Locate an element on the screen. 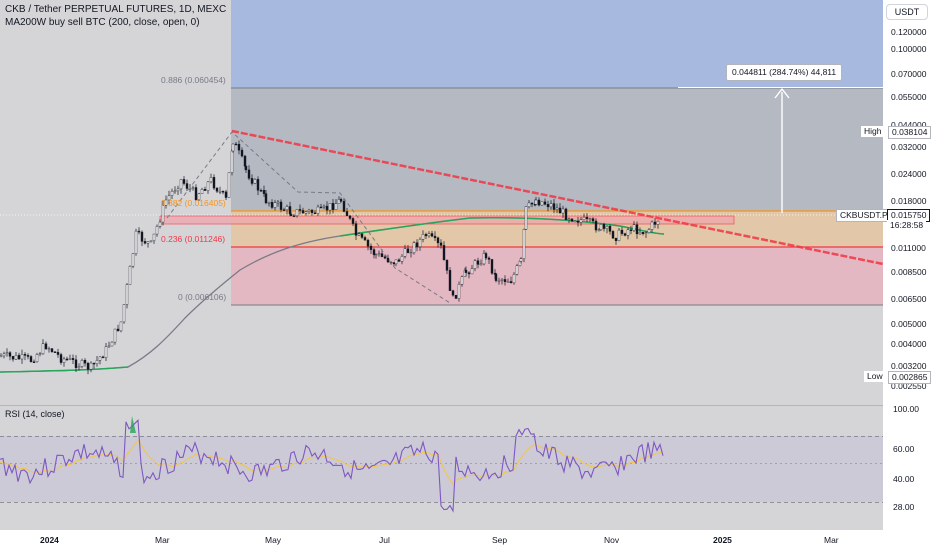 The image size is (932, 550). time-tick: May is located at coordinates (273, 540).